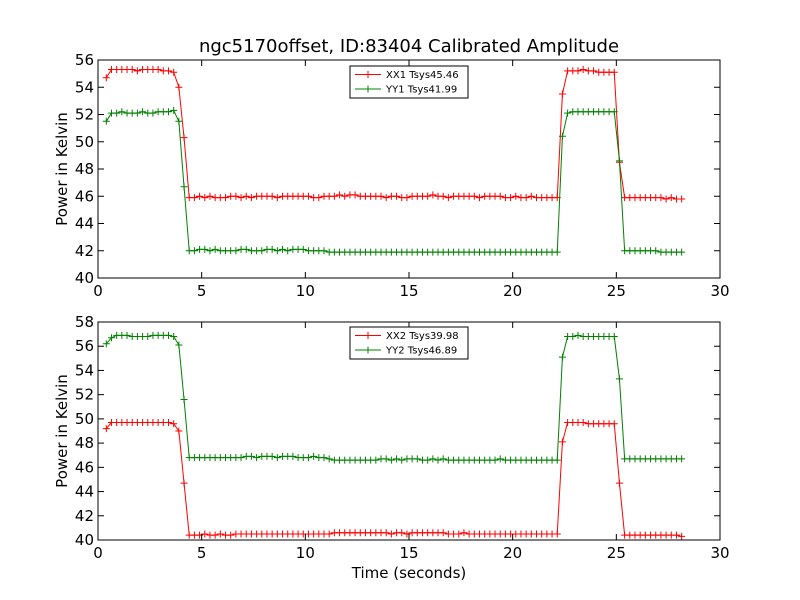 This screenshot has height=600, width=800. Describe the element at coordinates (84, 196) in the screenshot. I see `y-tick-label: 46` at that location.